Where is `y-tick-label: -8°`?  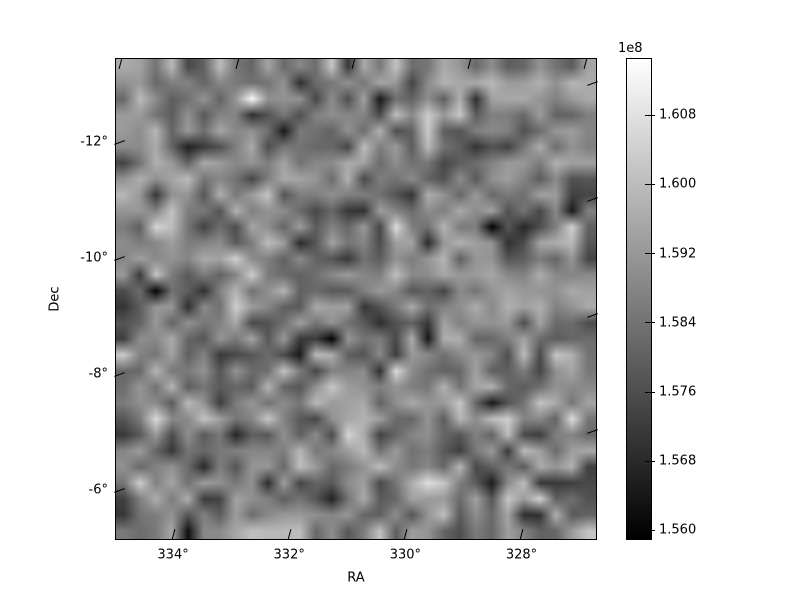
y-tick-label: -8° is located at coordinates (98, 374).